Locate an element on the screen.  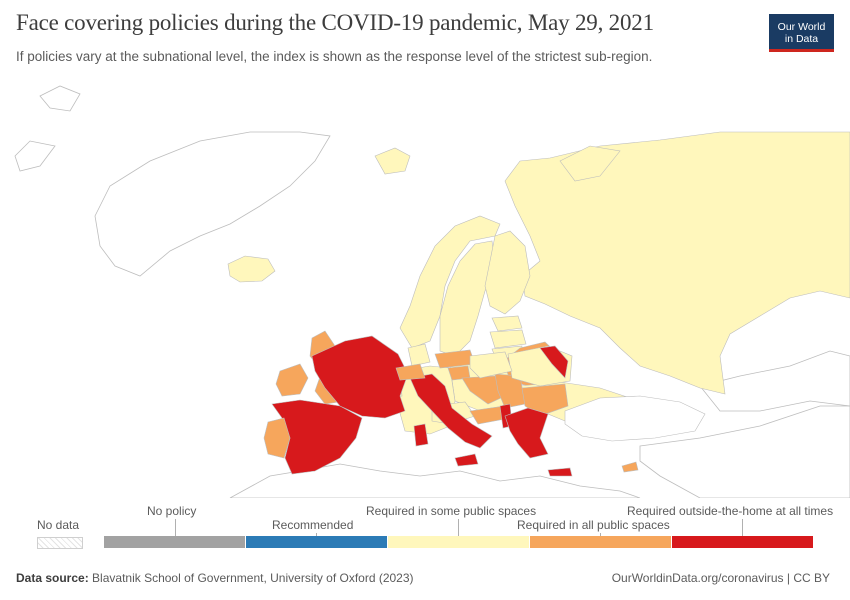
legend-swatch-recommended is located at coordinates (316, 542).